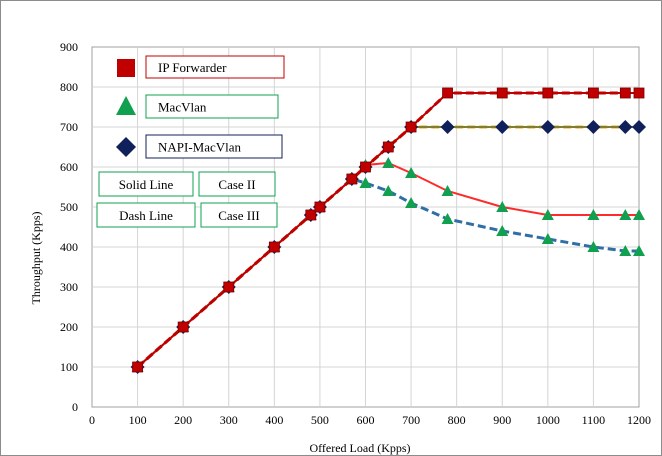  Describe the element at coordinates (502, 420) in the screenshot. I see `x-tick-label: 900` at that location.